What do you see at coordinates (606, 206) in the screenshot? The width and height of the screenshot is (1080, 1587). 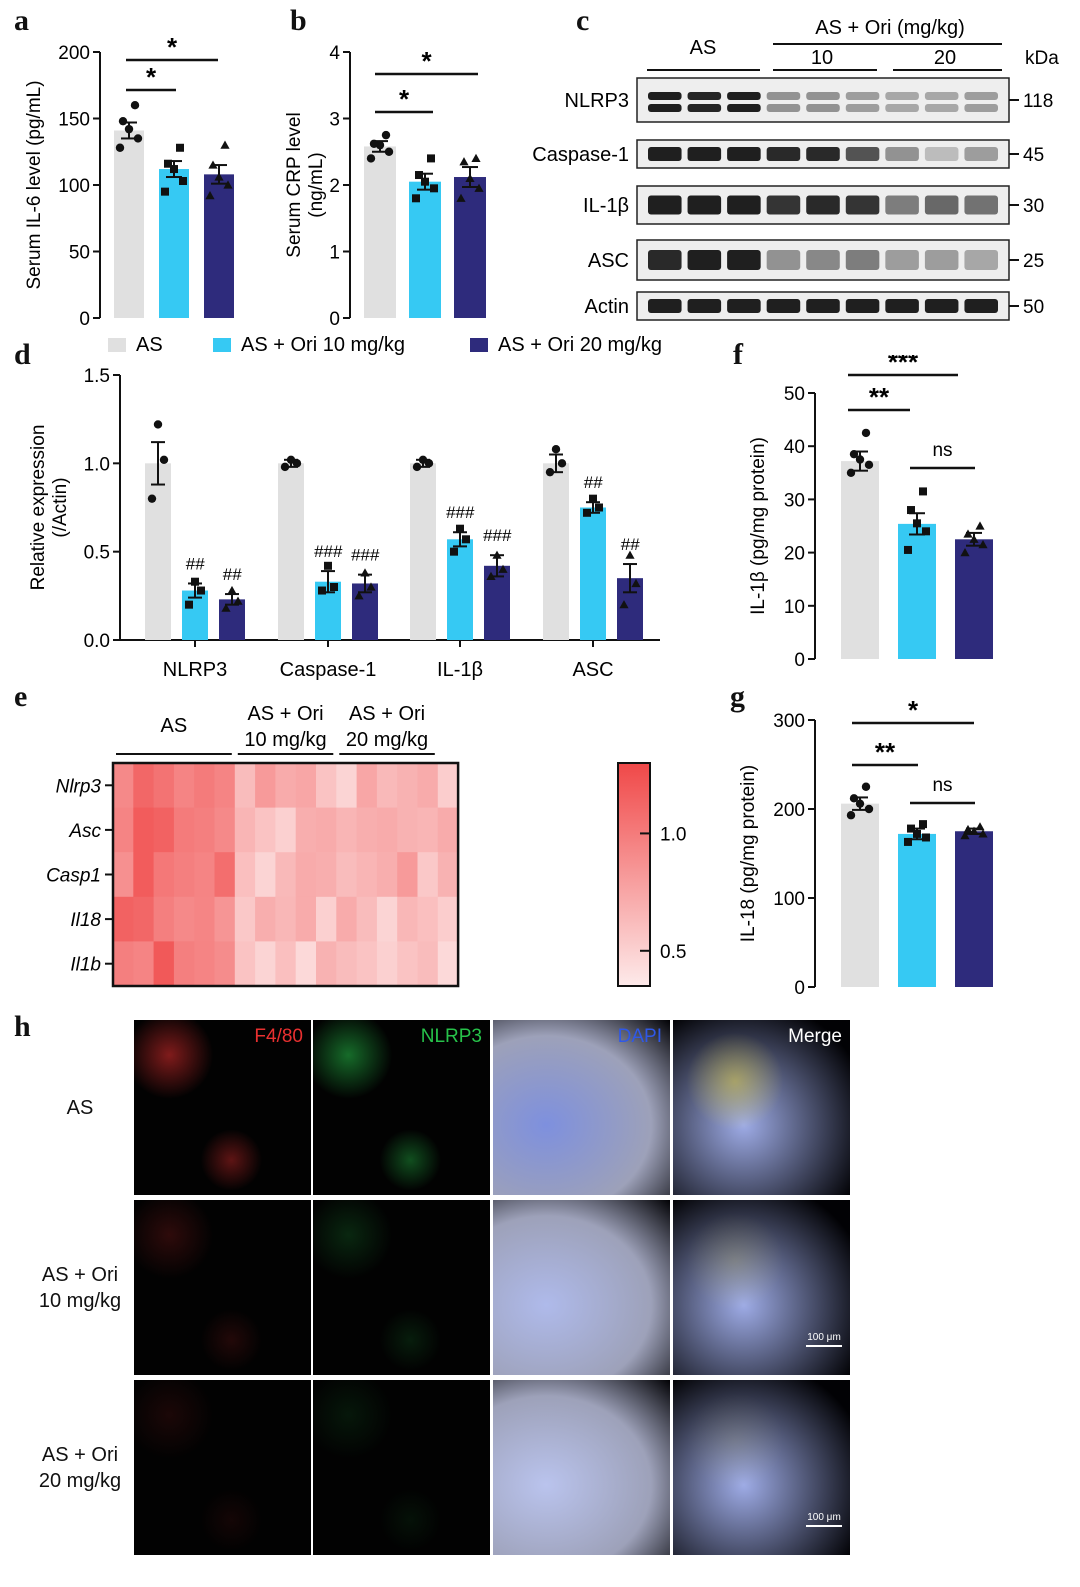 I see `blot-label: IL-1β` at bounding box center [606, 206].